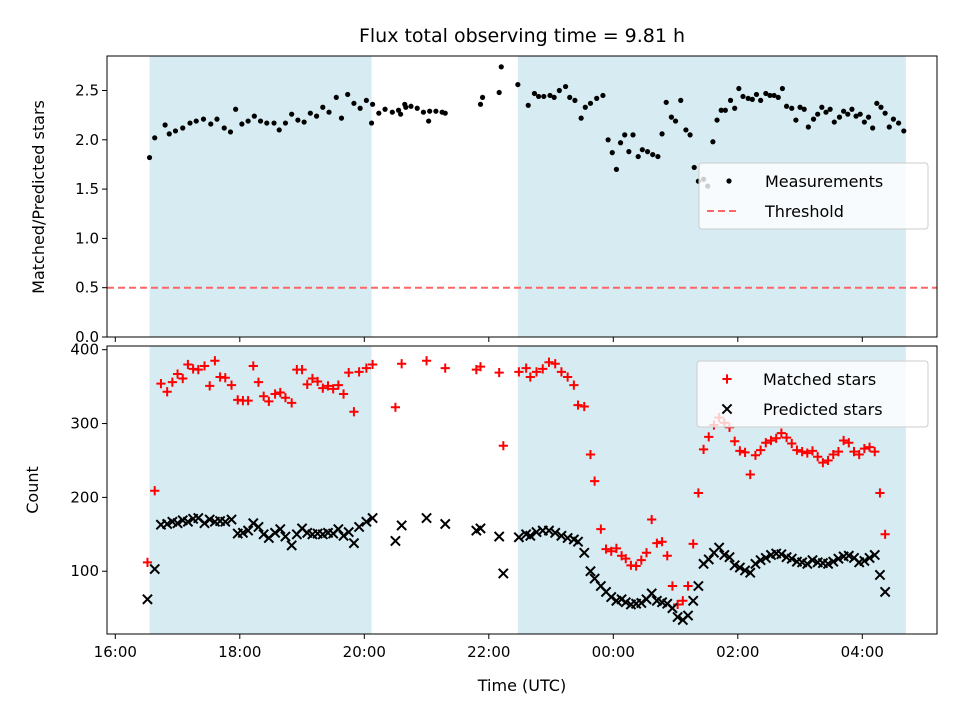  Describe the element at coordinates (521, 685) in the screenshot. I see `x-axis-label: Time (UTC)` at that location.